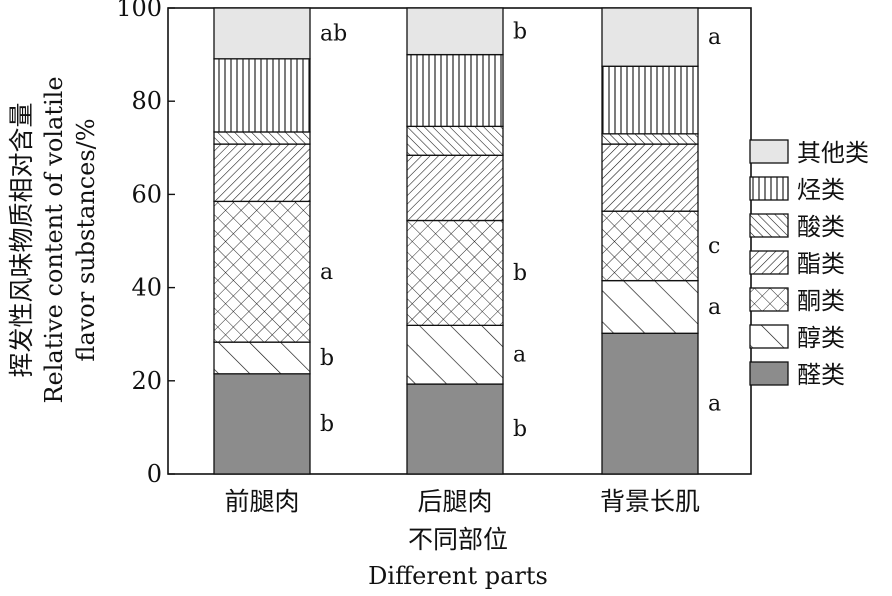 Image resolution: width=892 pixels, height=596 pixels. Describe the element at coordinates (821, 375) in the screenshot. I see `legend-label: 醛类` at that location.